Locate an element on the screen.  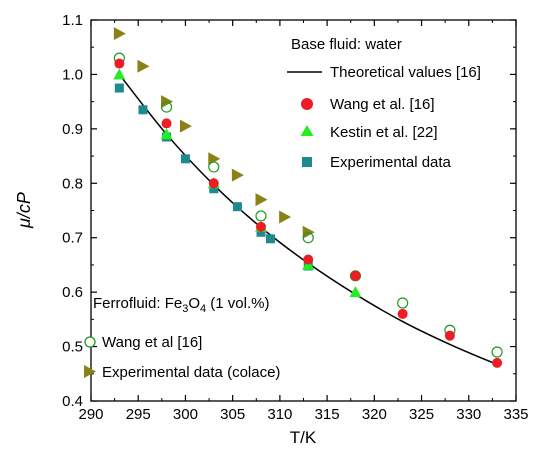
y-tick-label: 0.8 is located at coordinates (72, 183).